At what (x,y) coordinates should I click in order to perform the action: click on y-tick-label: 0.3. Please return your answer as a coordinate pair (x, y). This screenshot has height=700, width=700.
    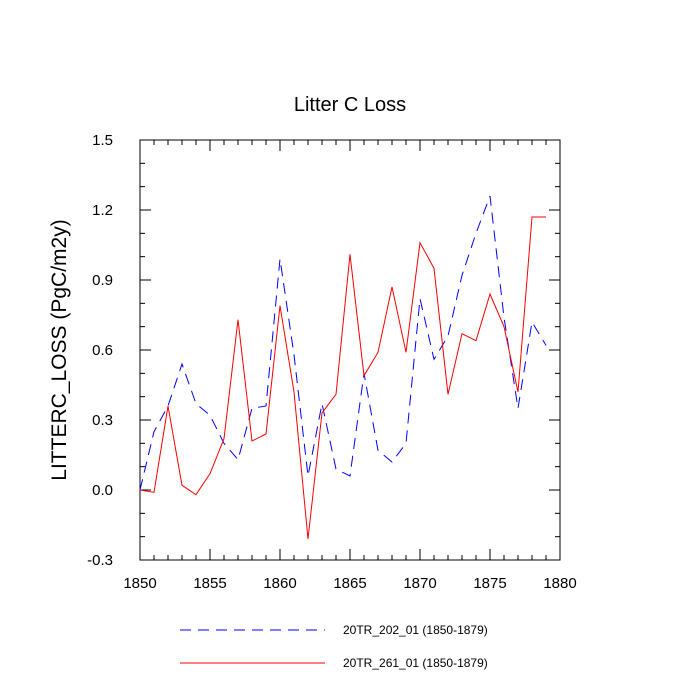
    Looking at the image, I should click on (102, 420).